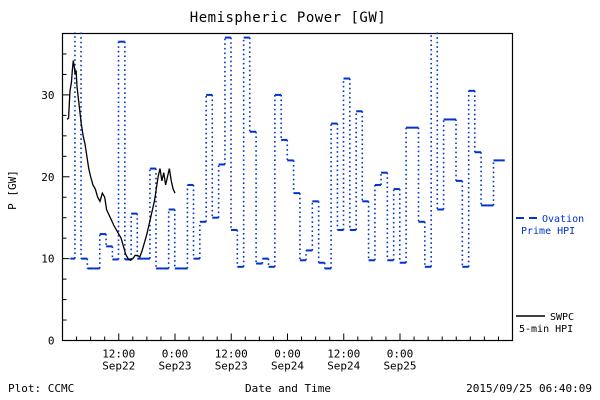  What do you see at coordinates (288, 388) in the screenshot?
I see `x-axis-label: Date and Time` at bounding box center [288, 388].